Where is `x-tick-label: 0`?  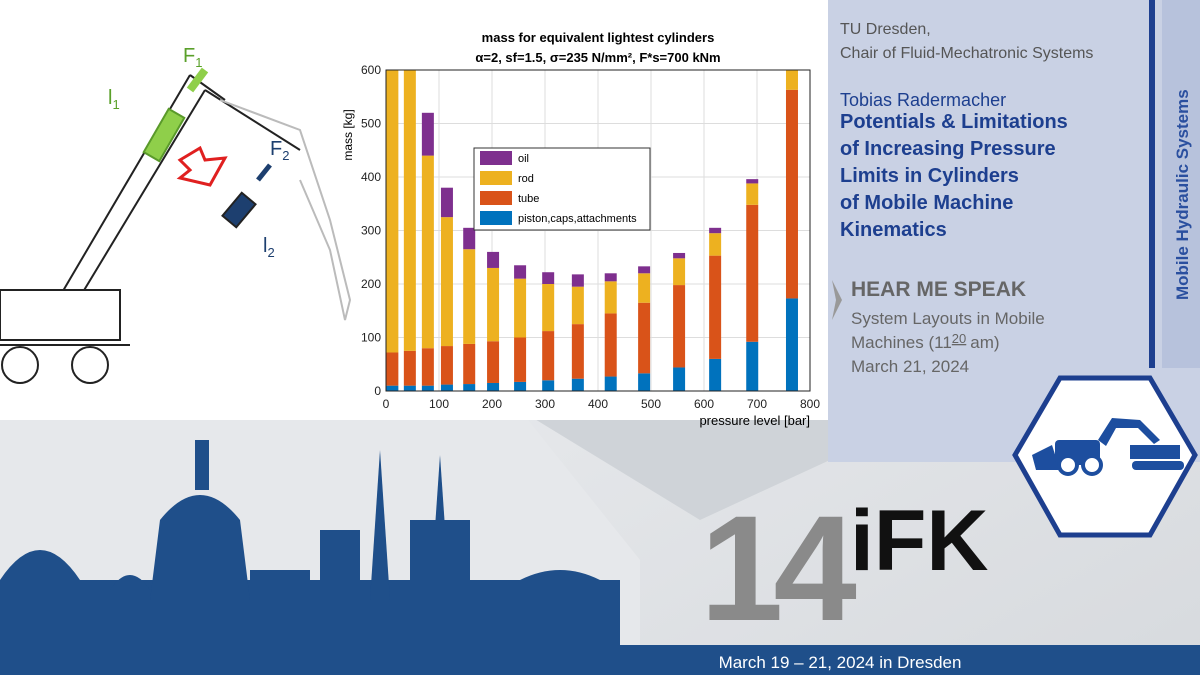 x-tick-label: 0 is located at coordinates (386, 404).